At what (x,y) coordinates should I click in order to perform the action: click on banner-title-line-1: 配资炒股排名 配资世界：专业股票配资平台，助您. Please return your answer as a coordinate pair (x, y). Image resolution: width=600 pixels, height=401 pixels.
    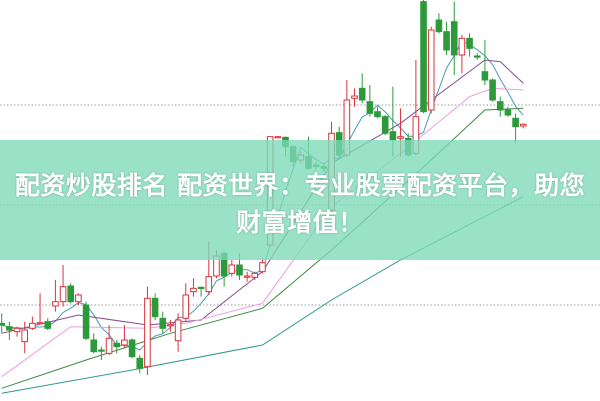
    Looking at the image, I should click on (300, 185).